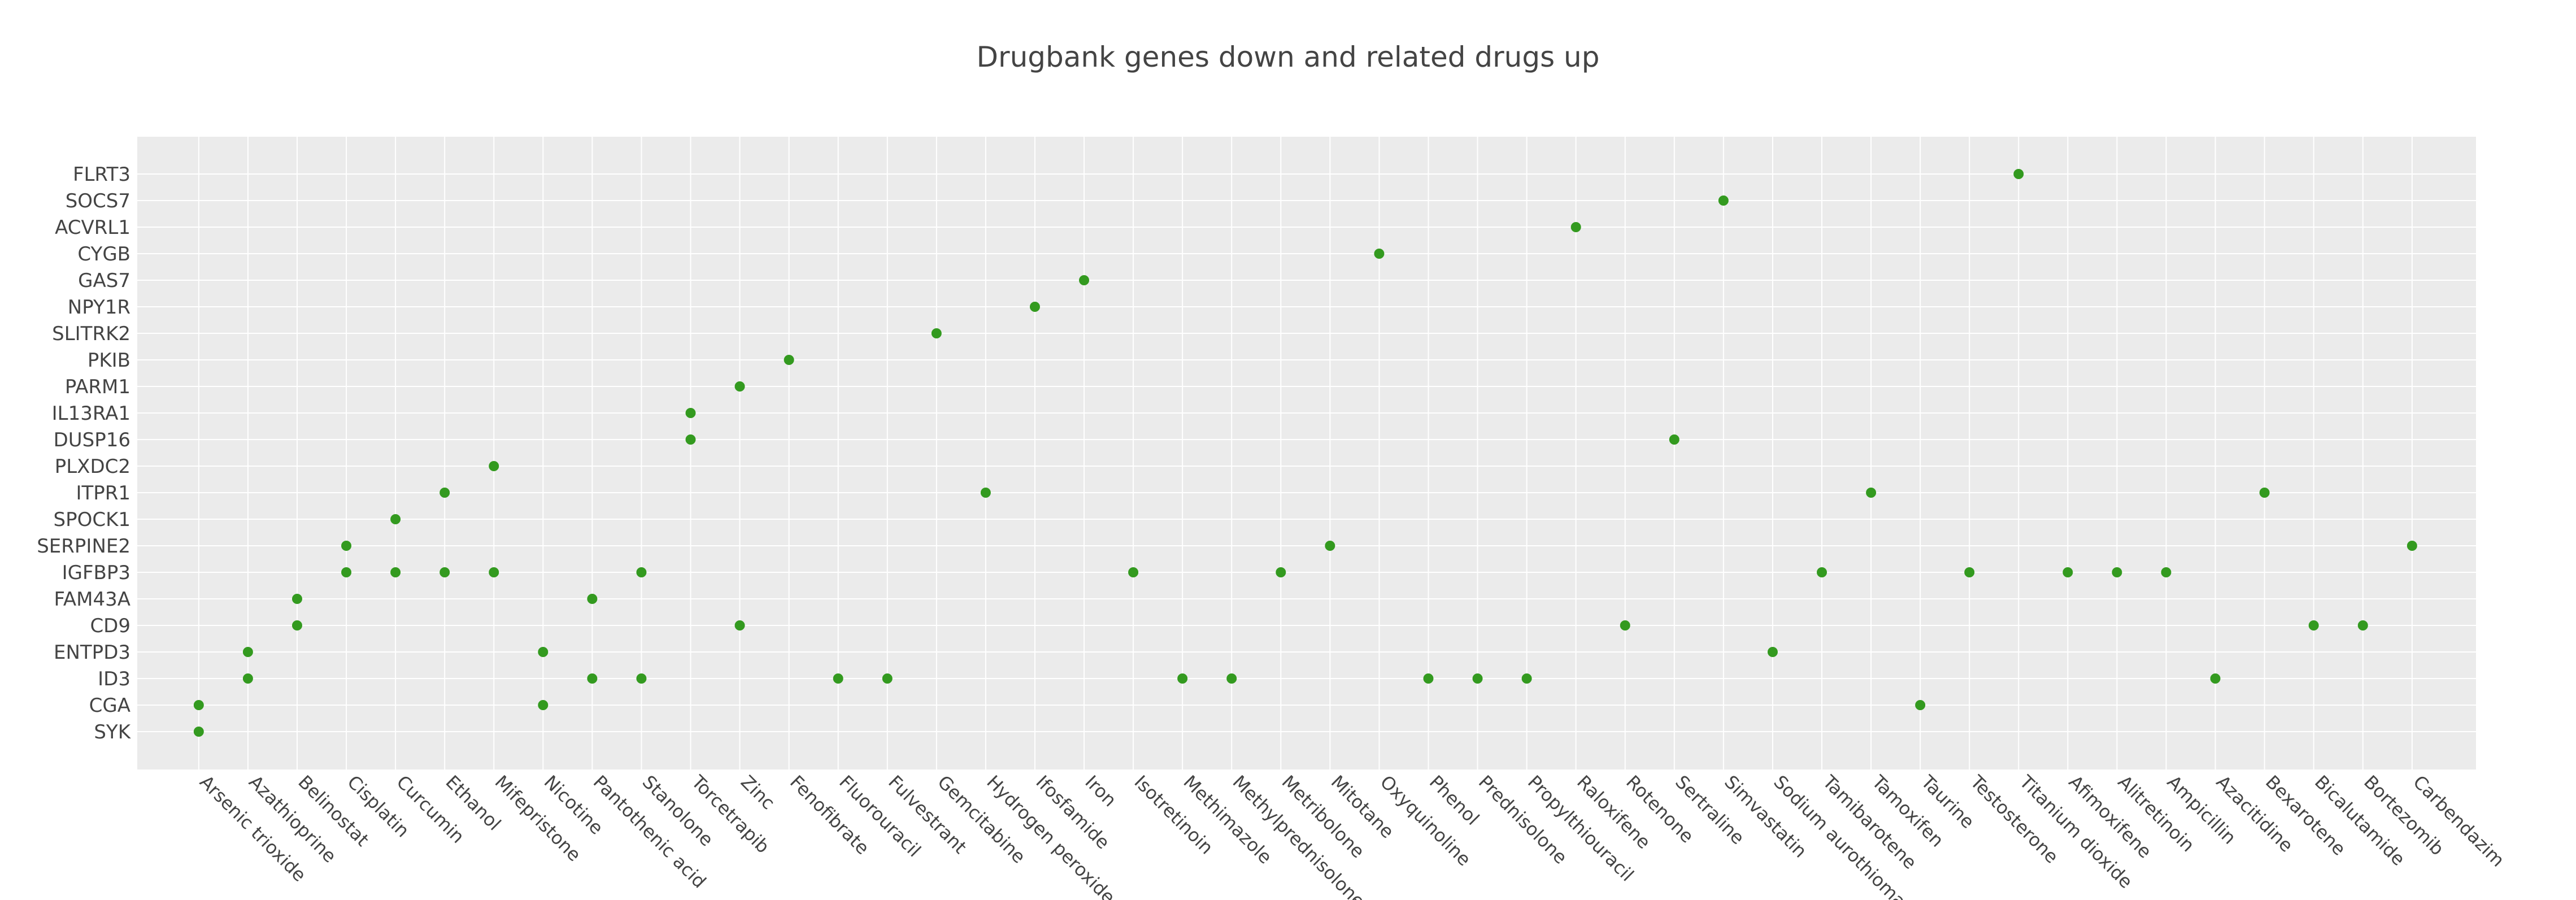 This screenshot has height=900, width=2576. Describe the element at coordinates (1101, 791) in the screenshot. I see `x-tick-label: Iron` at that location.